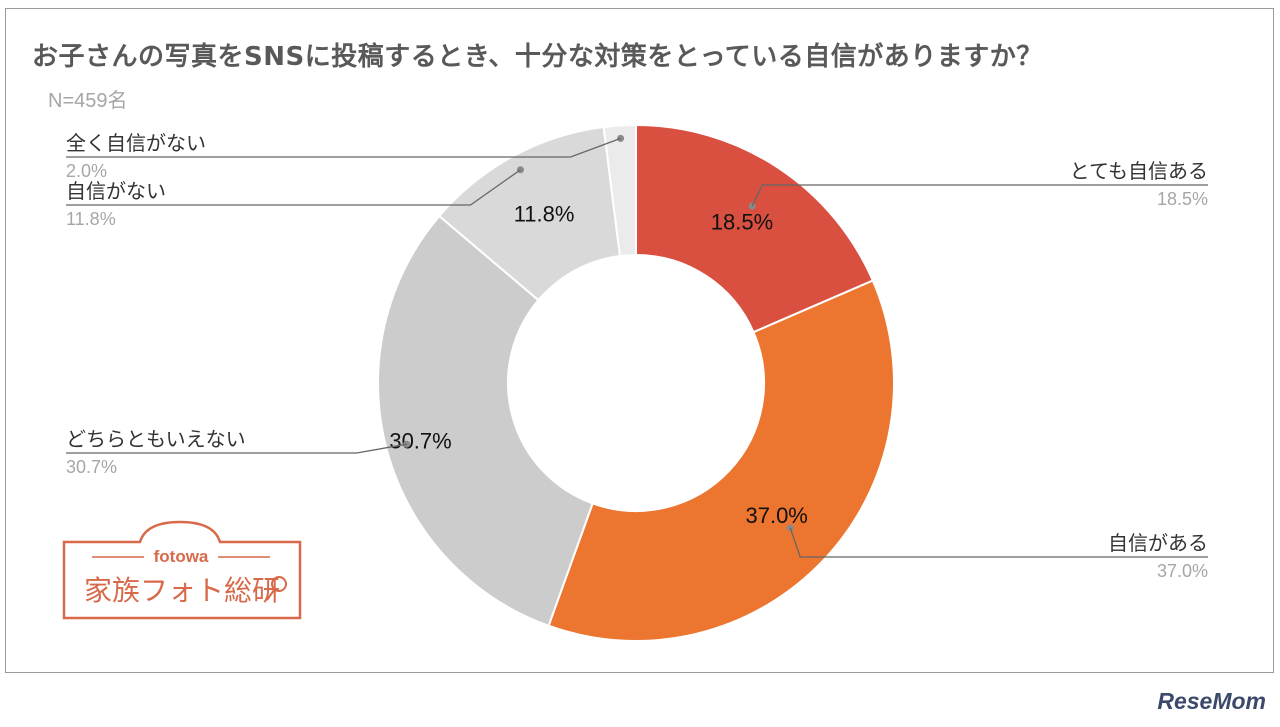 The image size is (1280, 727). I want to click on callout-label-1: 自信がある, so click(1158, 543).